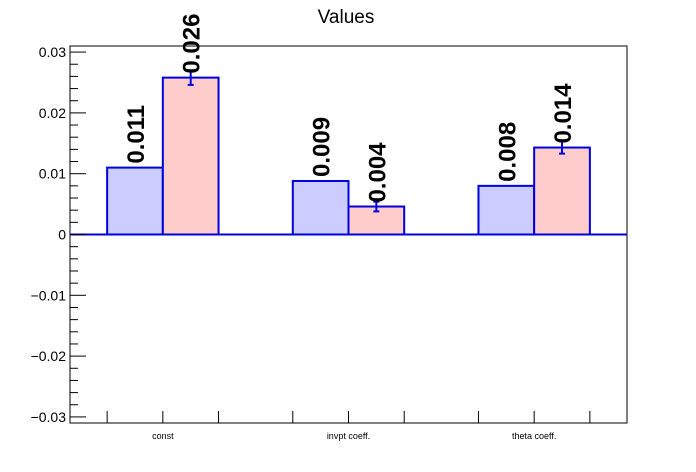  I want to click on data-label: 0.011, so click(136, 134).